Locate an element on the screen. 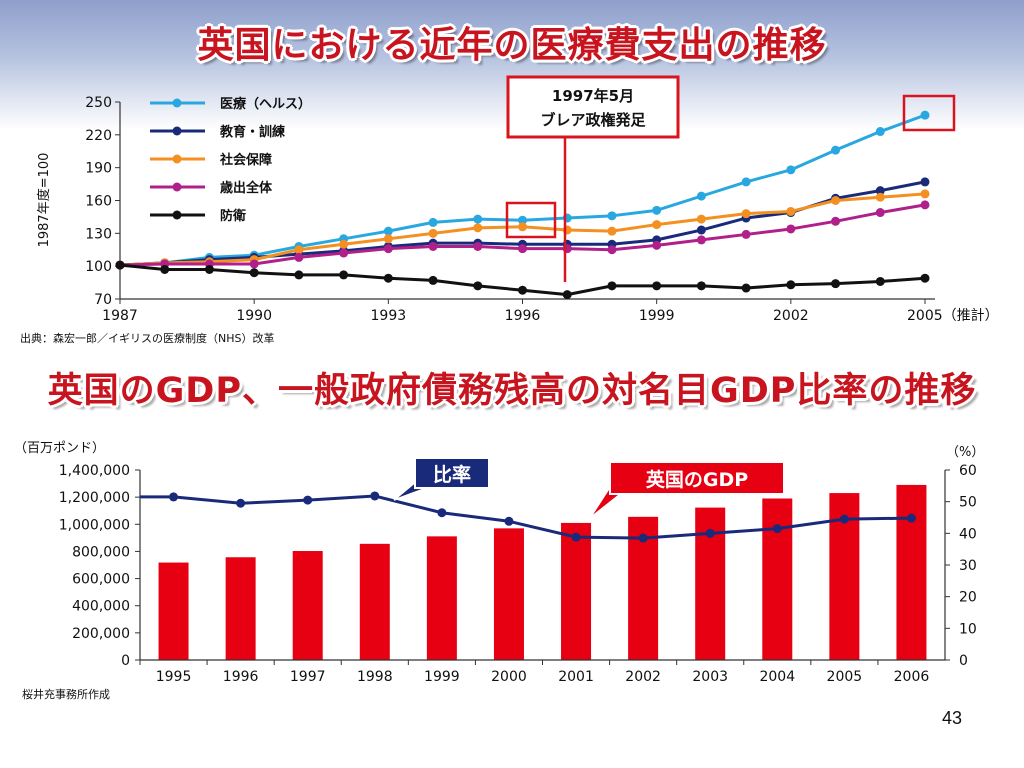 The height and width of the screenshot is (768, 1024). ratio-line is located at coordinates (526, 517).